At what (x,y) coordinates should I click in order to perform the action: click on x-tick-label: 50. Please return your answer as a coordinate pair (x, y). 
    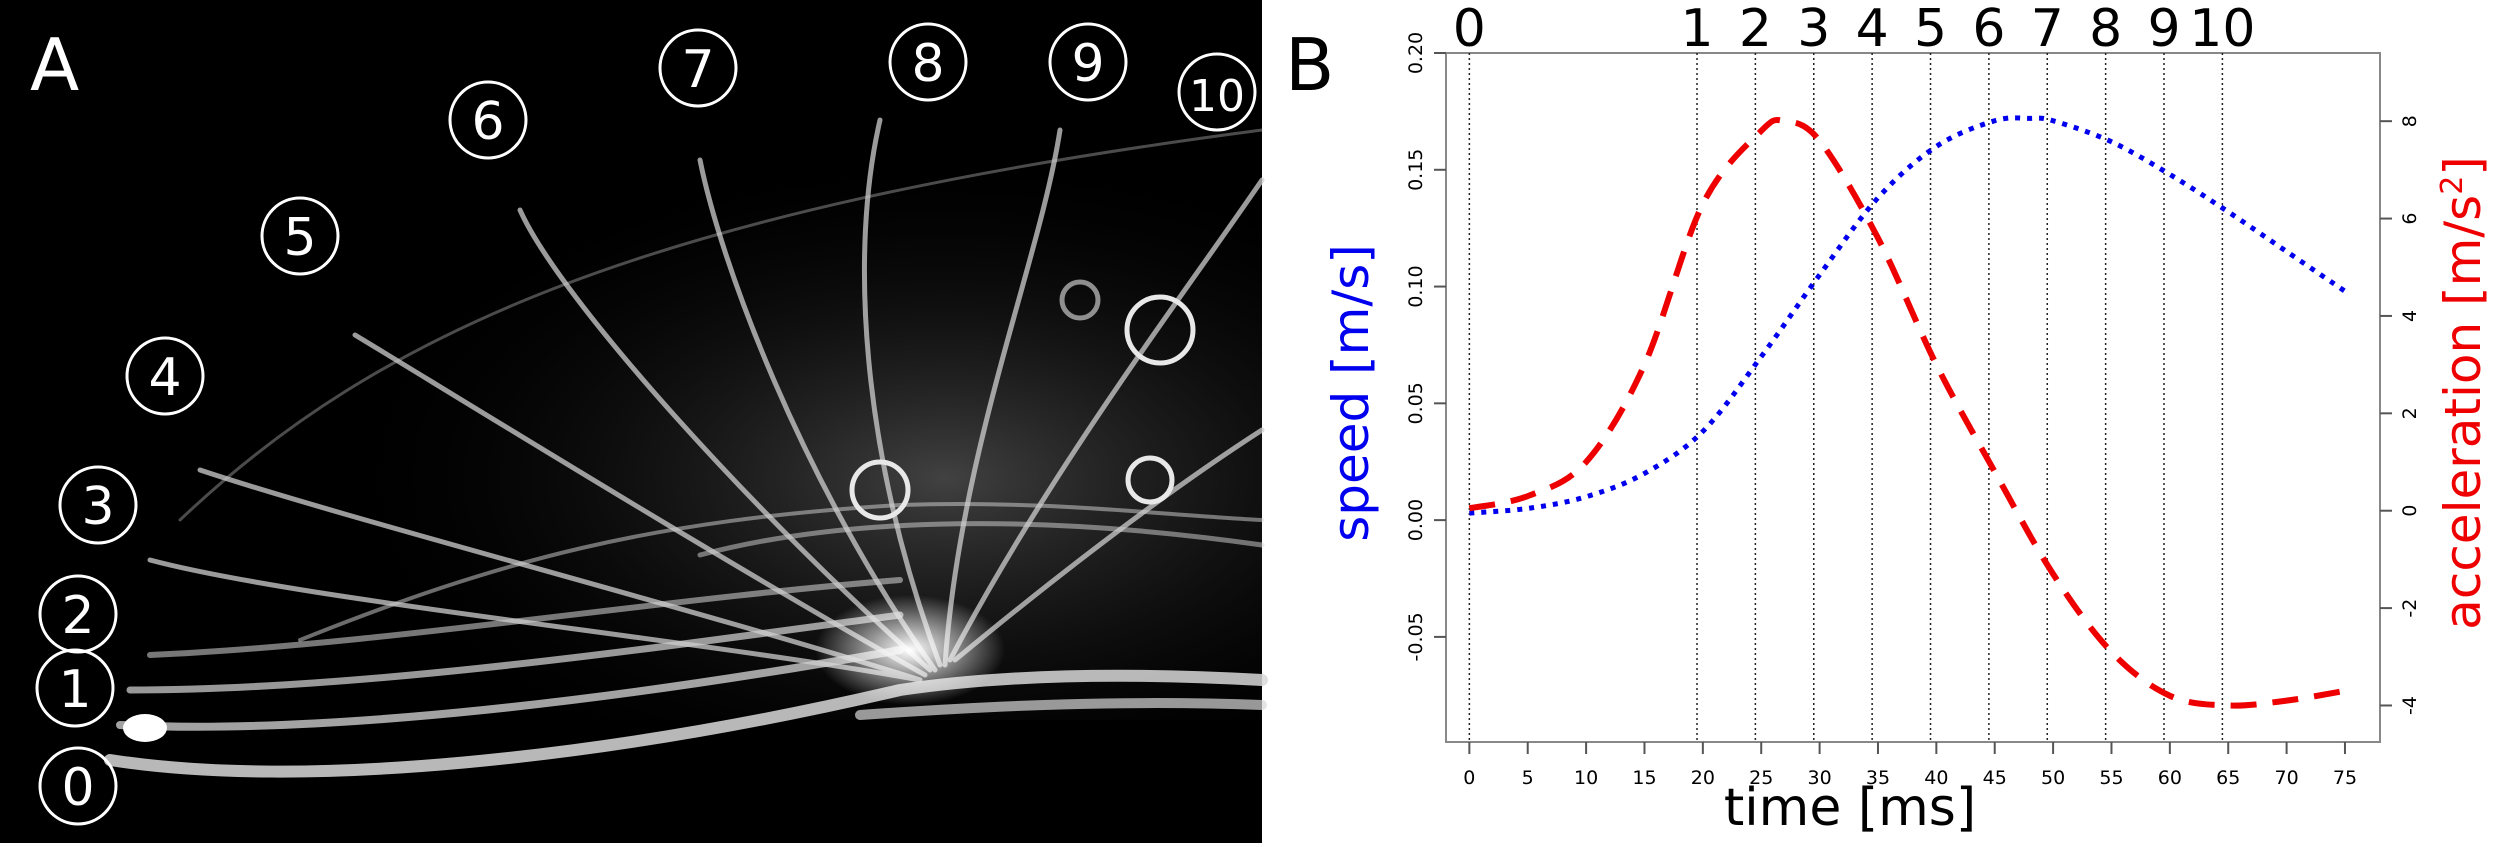
    Looking at the image, I should click on (2053, 778).